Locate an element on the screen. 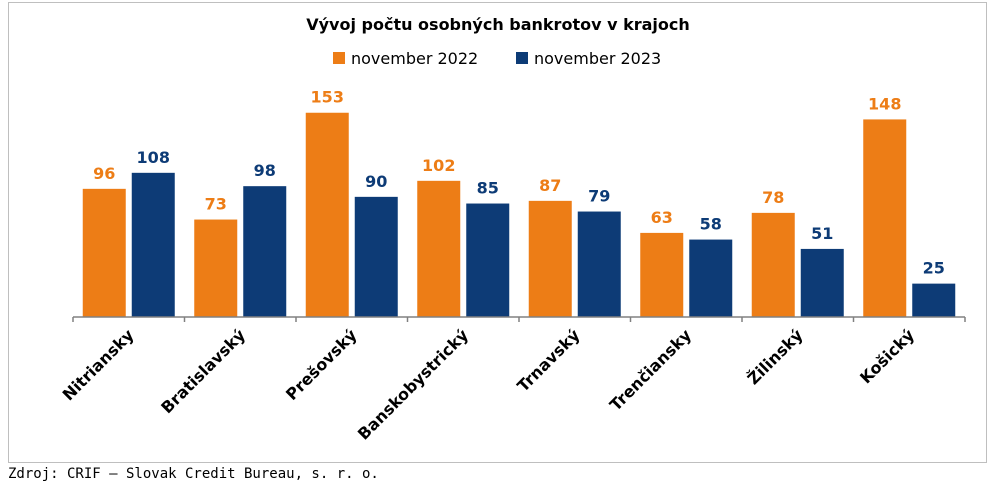 The height and width of the screenshot is (487, 992). value-label-2022-7: 148 is located at coordinates (884, 103).